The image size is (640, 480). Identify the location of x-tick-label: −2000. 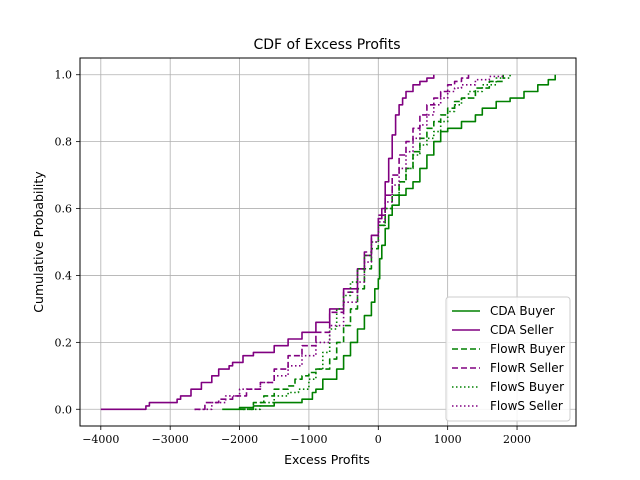
(239, 439).